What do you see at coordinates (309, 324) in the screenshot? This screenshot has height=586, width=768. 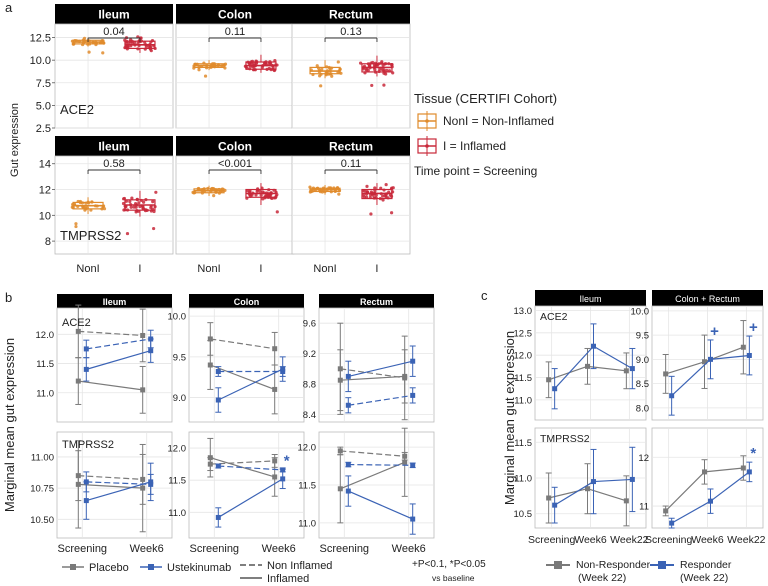 I see `y-tick-label: 9.6` at bounding box center [309, 324].